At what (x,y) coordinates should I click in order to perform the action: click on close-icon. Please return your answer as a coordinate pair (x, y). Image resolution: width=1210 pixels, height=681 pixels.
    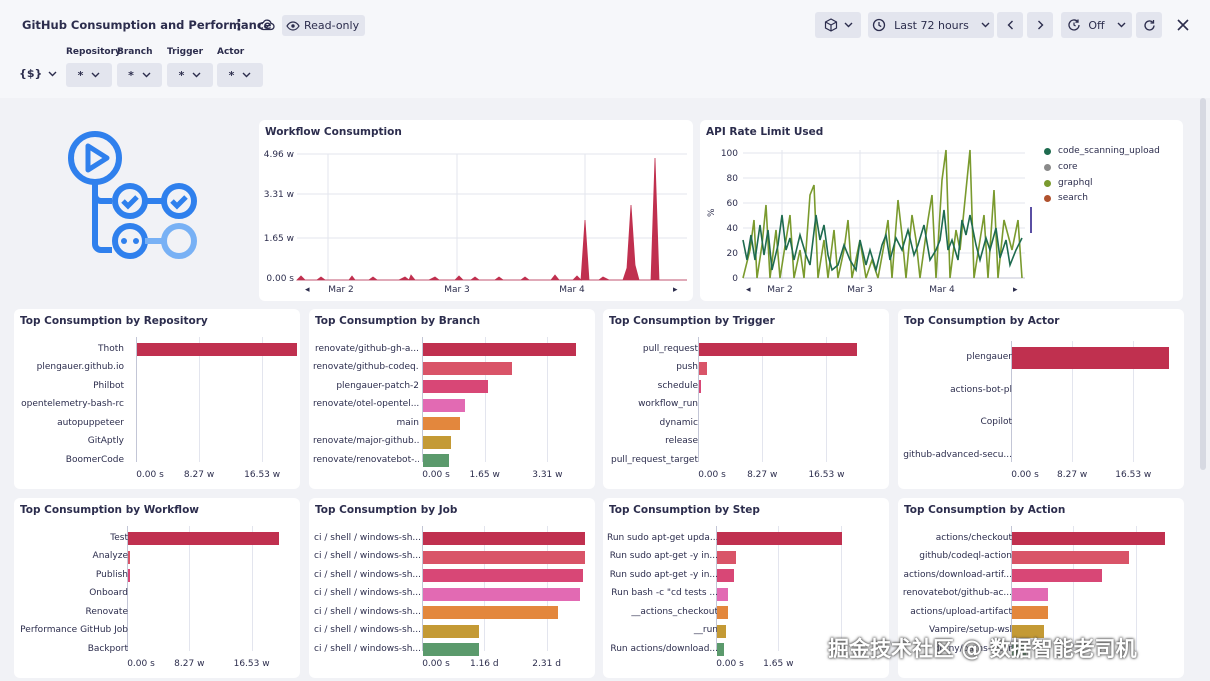
    Looking at the image, I should click on (1183, 25).